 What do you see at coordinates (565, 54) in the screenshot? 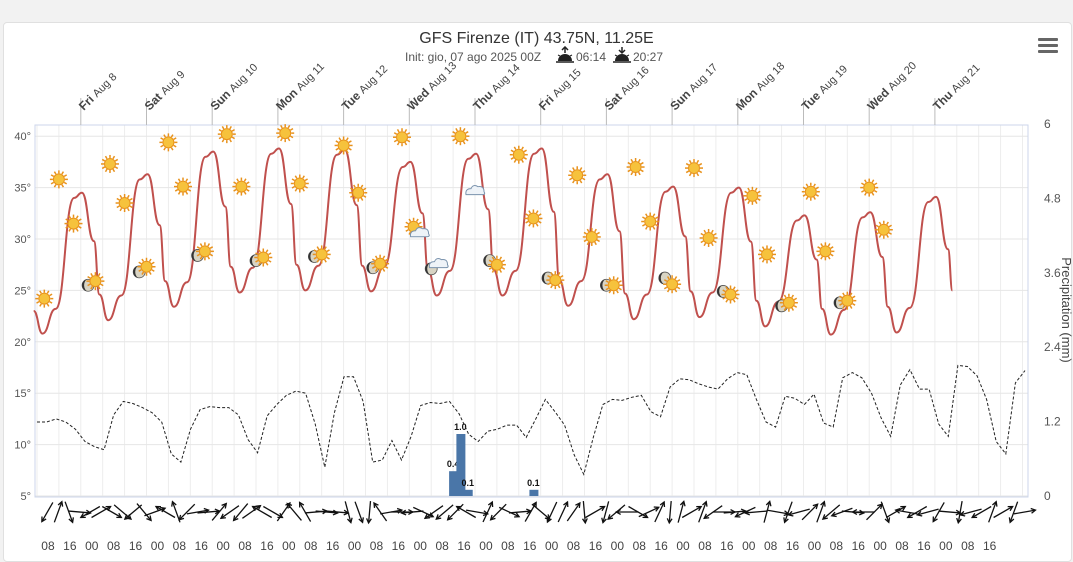
I see `sunrise-icon` at bounding box center [565, 54].